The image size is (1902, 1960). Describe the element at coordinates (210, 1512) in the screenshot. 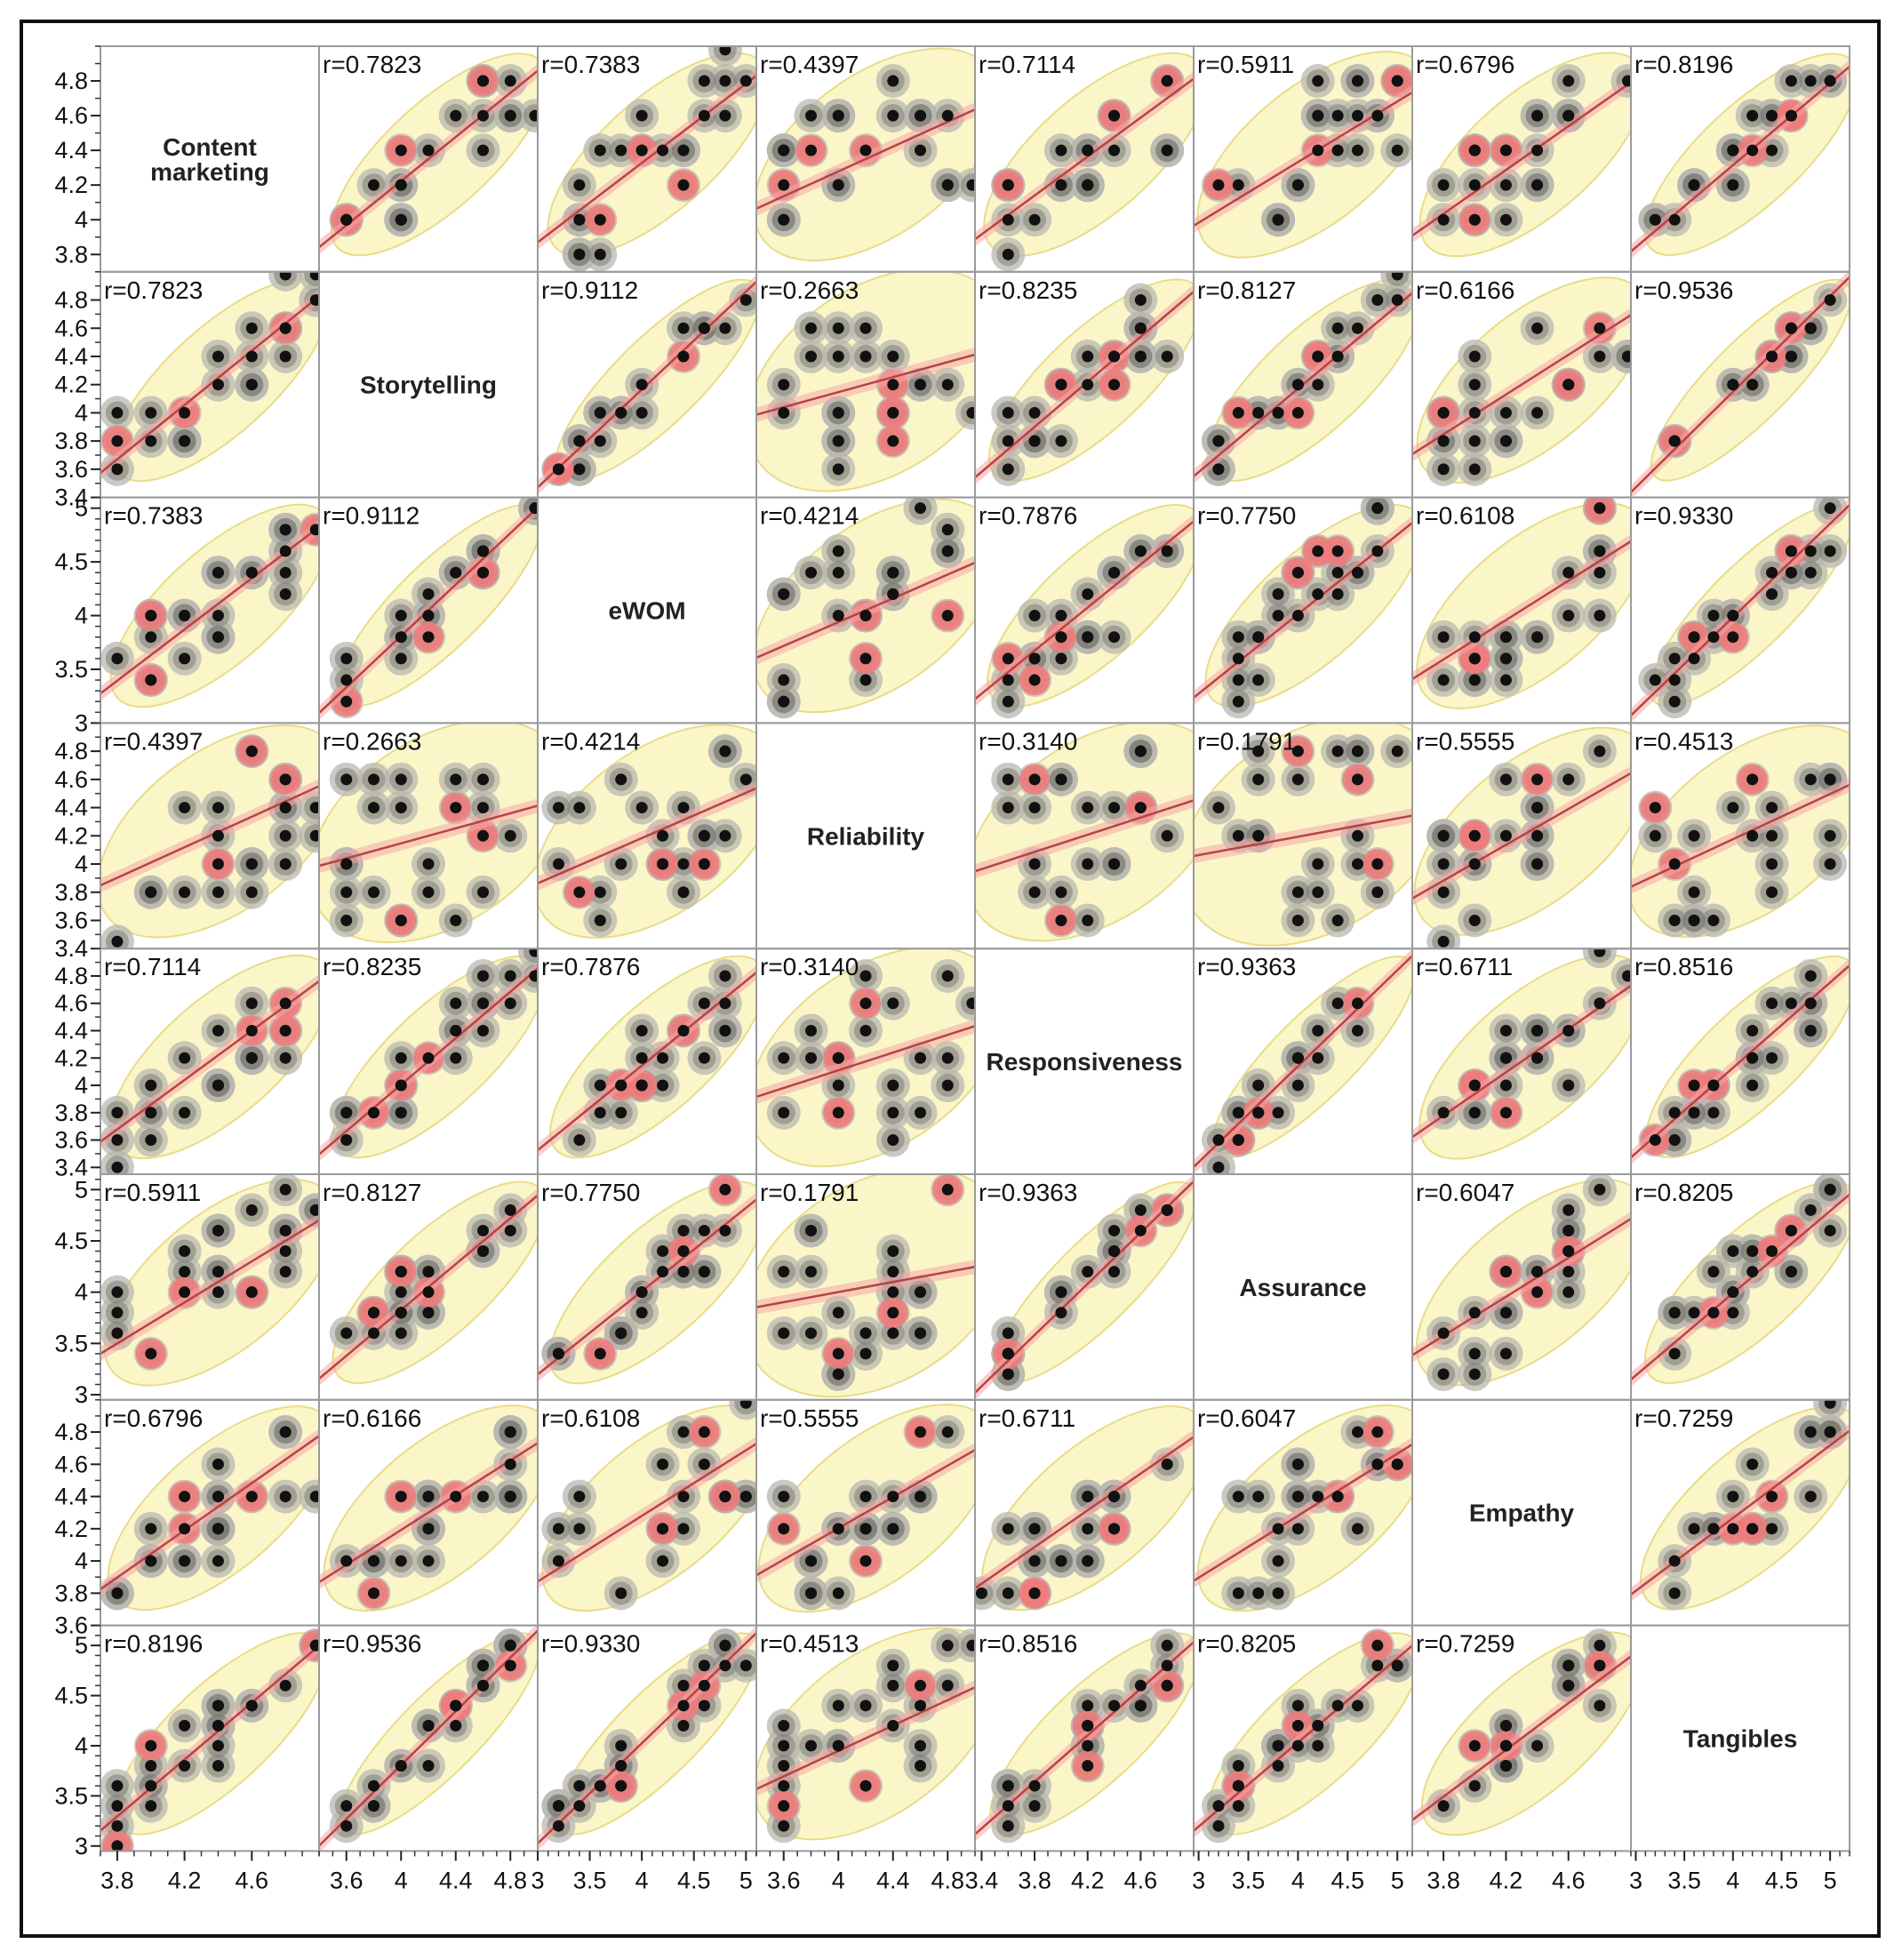

I see `panel-6-0: r=0.6796` at that location.